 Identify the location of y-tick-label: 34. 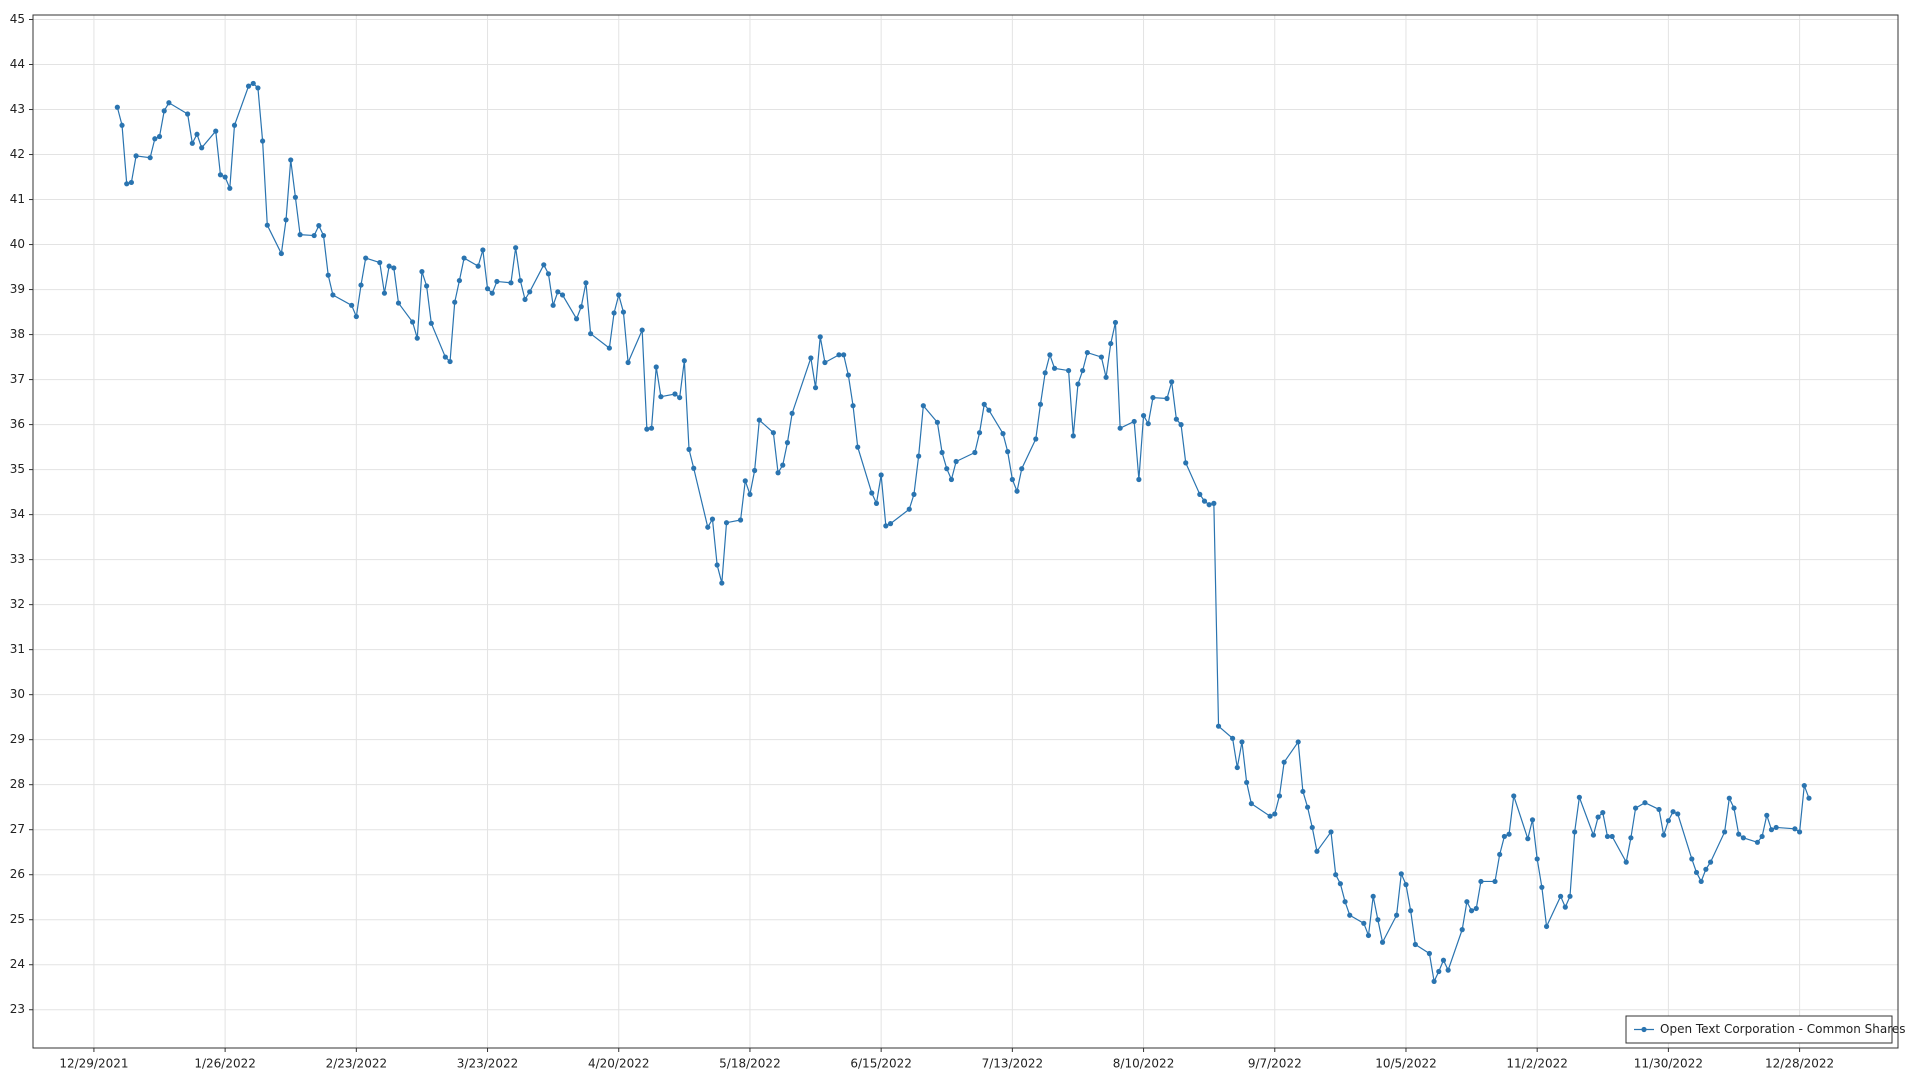
(17, 514).